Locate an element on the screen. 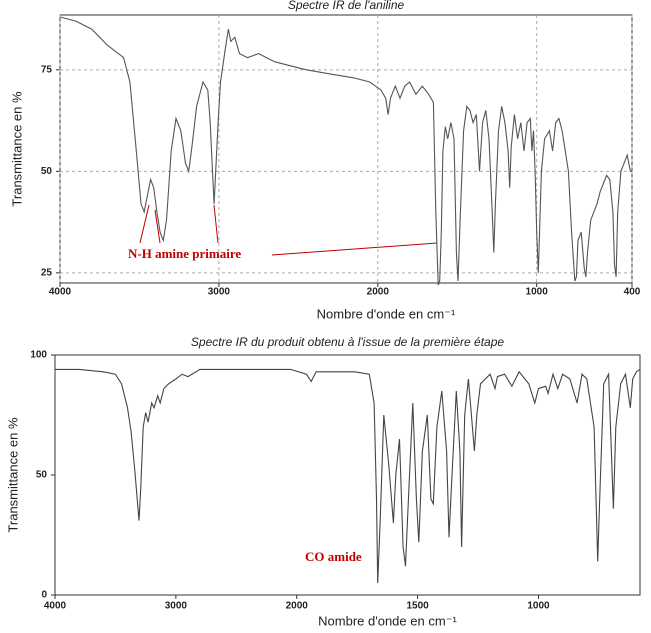  annotation-leaders is located at coordinates (288, 230).